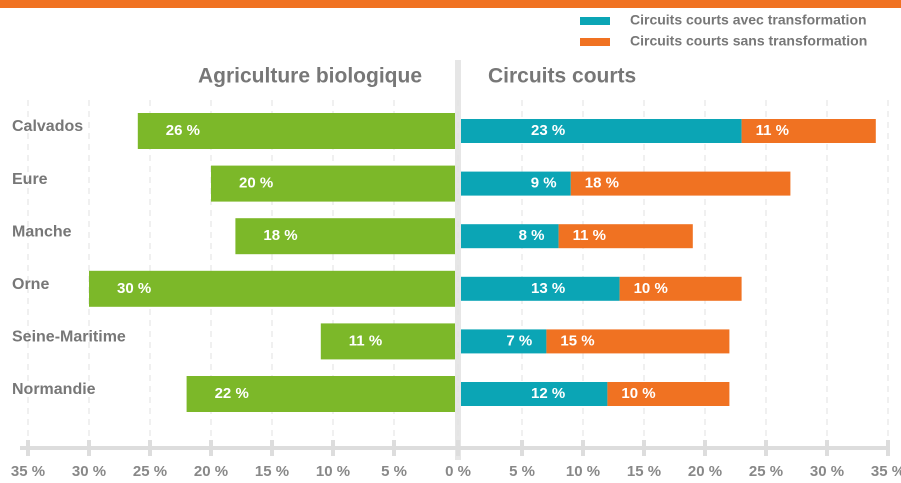 Image resolution: width=901 pixels, height=483 pixels. I want to click on data-label: 30 %, so click(134, 288).